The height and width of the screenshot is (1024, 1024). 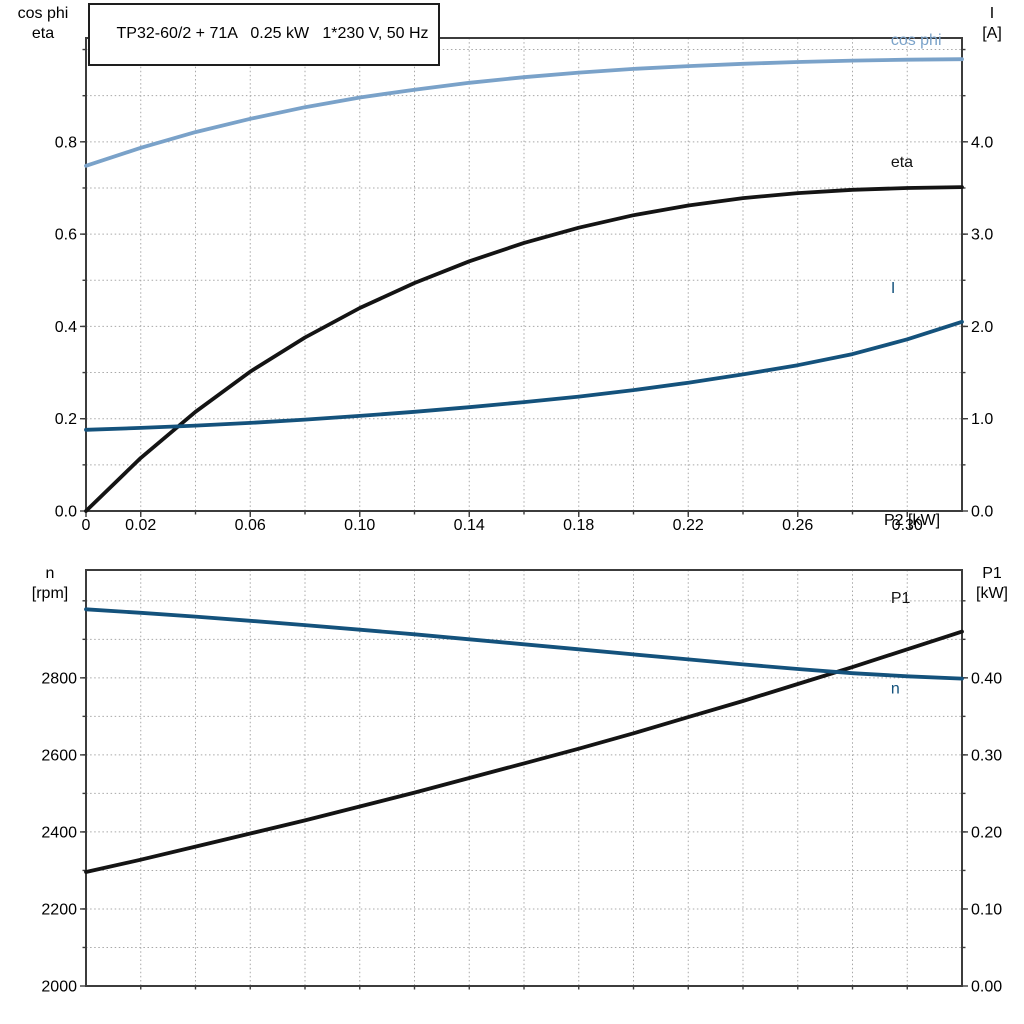 I want to click on left-tick-label: 0.8, so click(x=66, y=142).